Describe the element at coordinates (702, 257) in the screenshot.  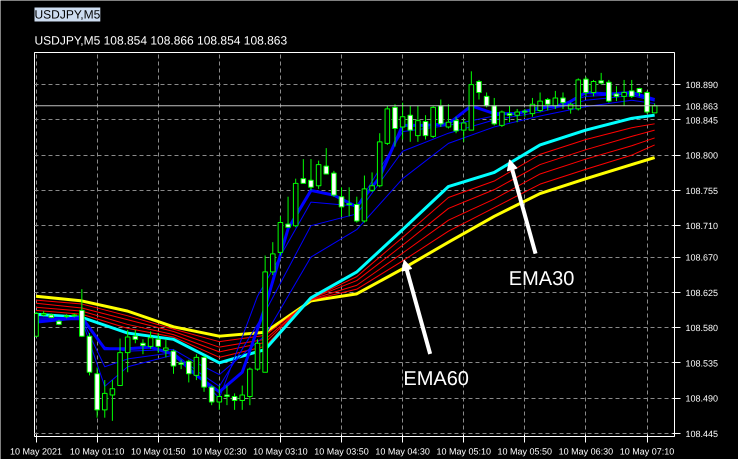
I see `y-tick-label: 108.670` at that location.